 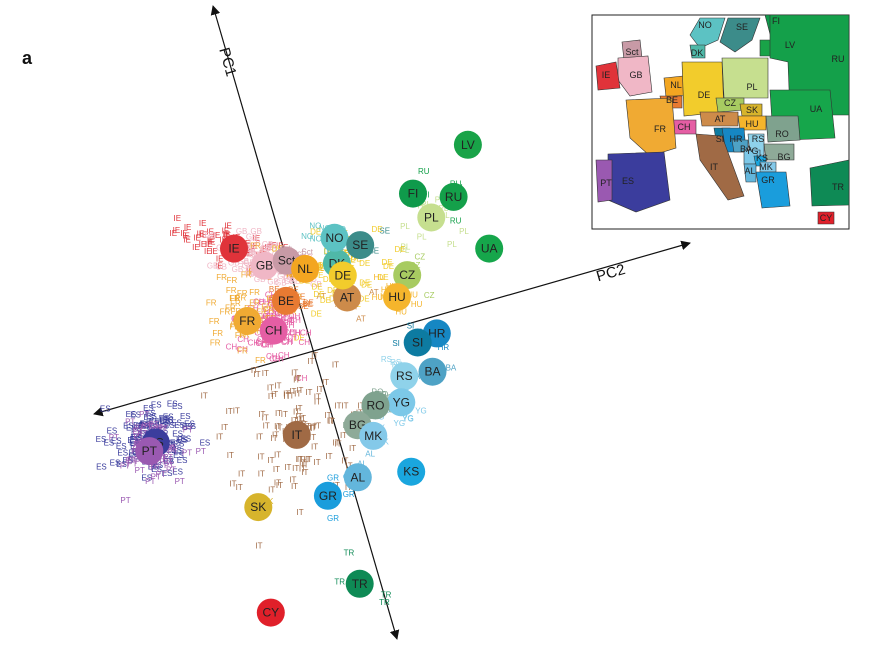 I want to click on median-label-lv: LV, so click(x=468, y=145).